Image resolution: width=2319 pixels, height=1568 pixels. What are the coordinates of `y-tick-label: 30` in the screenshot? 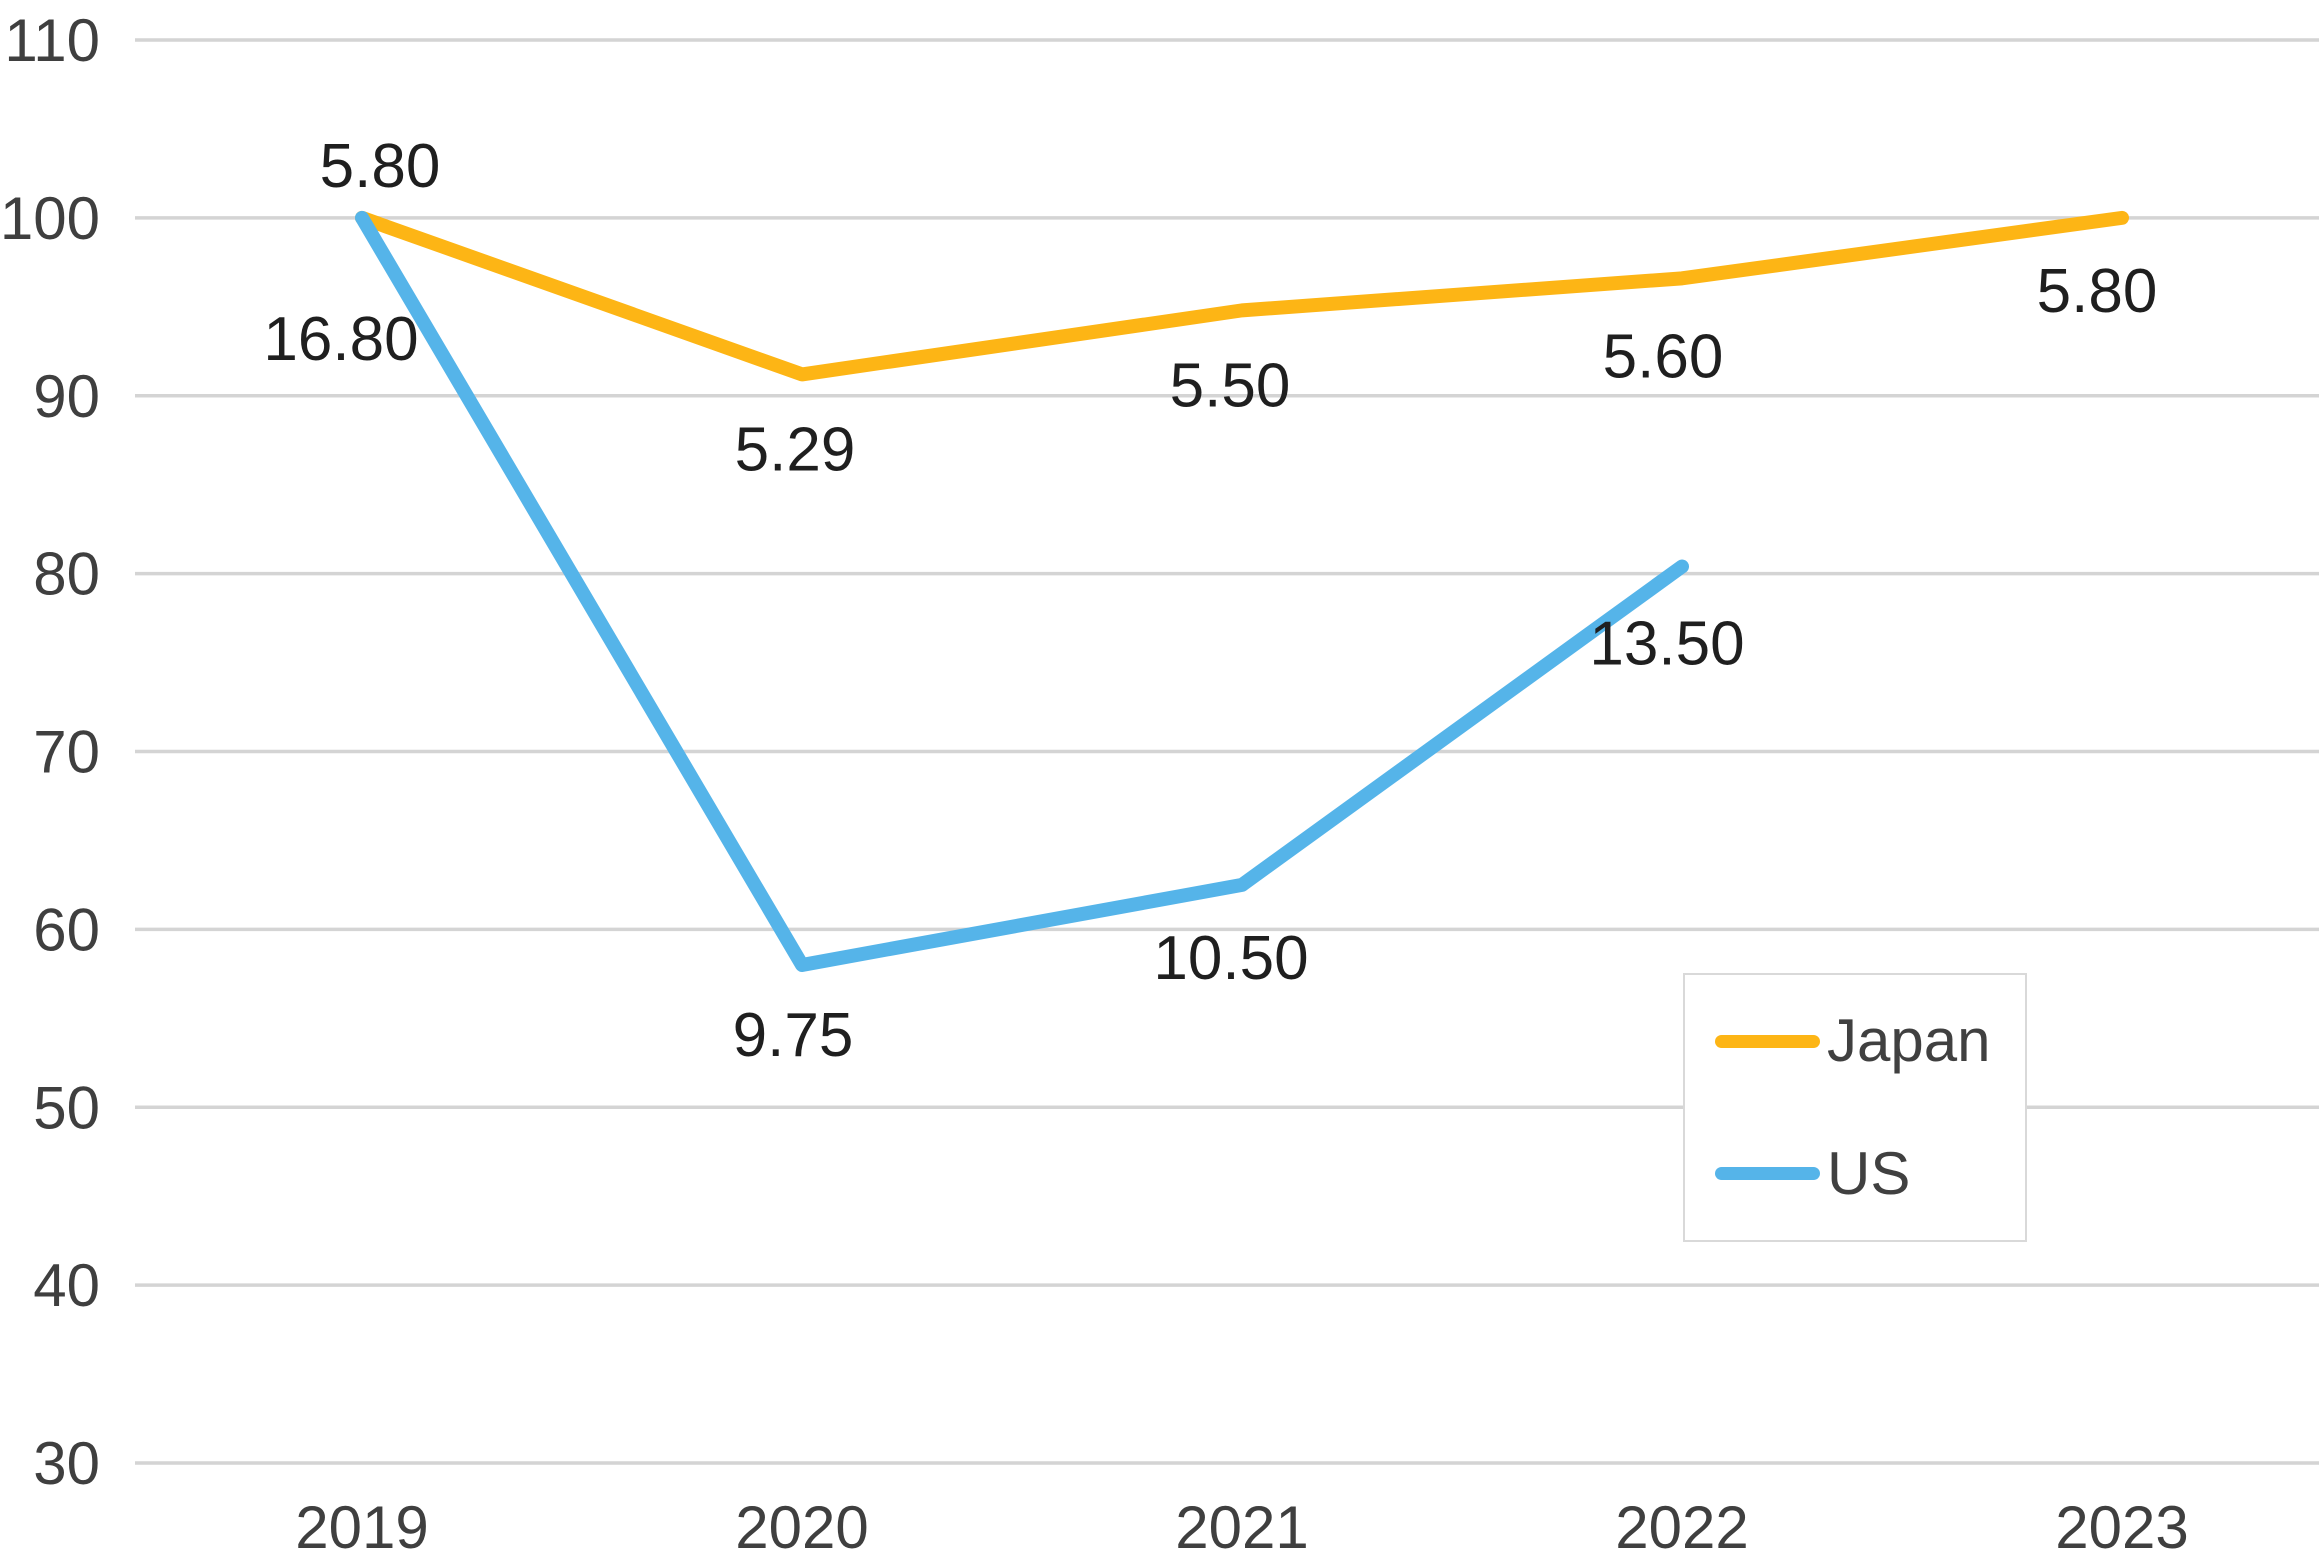 It's located at (66, 1463).